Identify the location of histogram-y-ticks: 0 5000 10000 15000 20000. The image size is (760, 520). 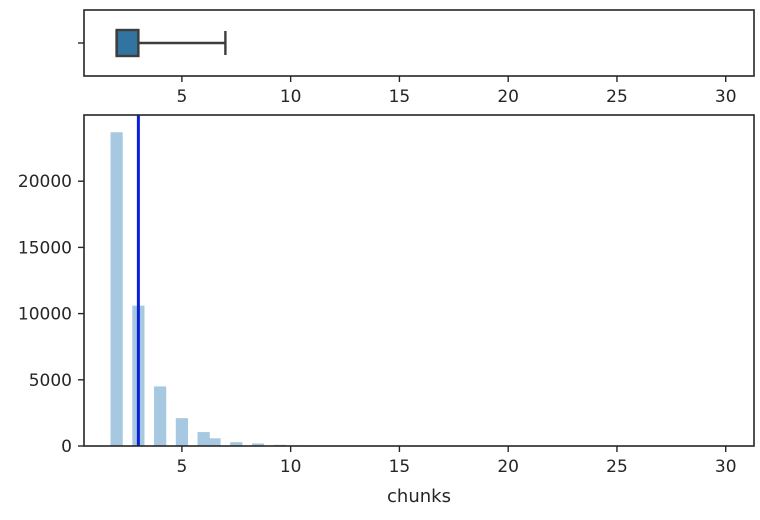
(51, 314).